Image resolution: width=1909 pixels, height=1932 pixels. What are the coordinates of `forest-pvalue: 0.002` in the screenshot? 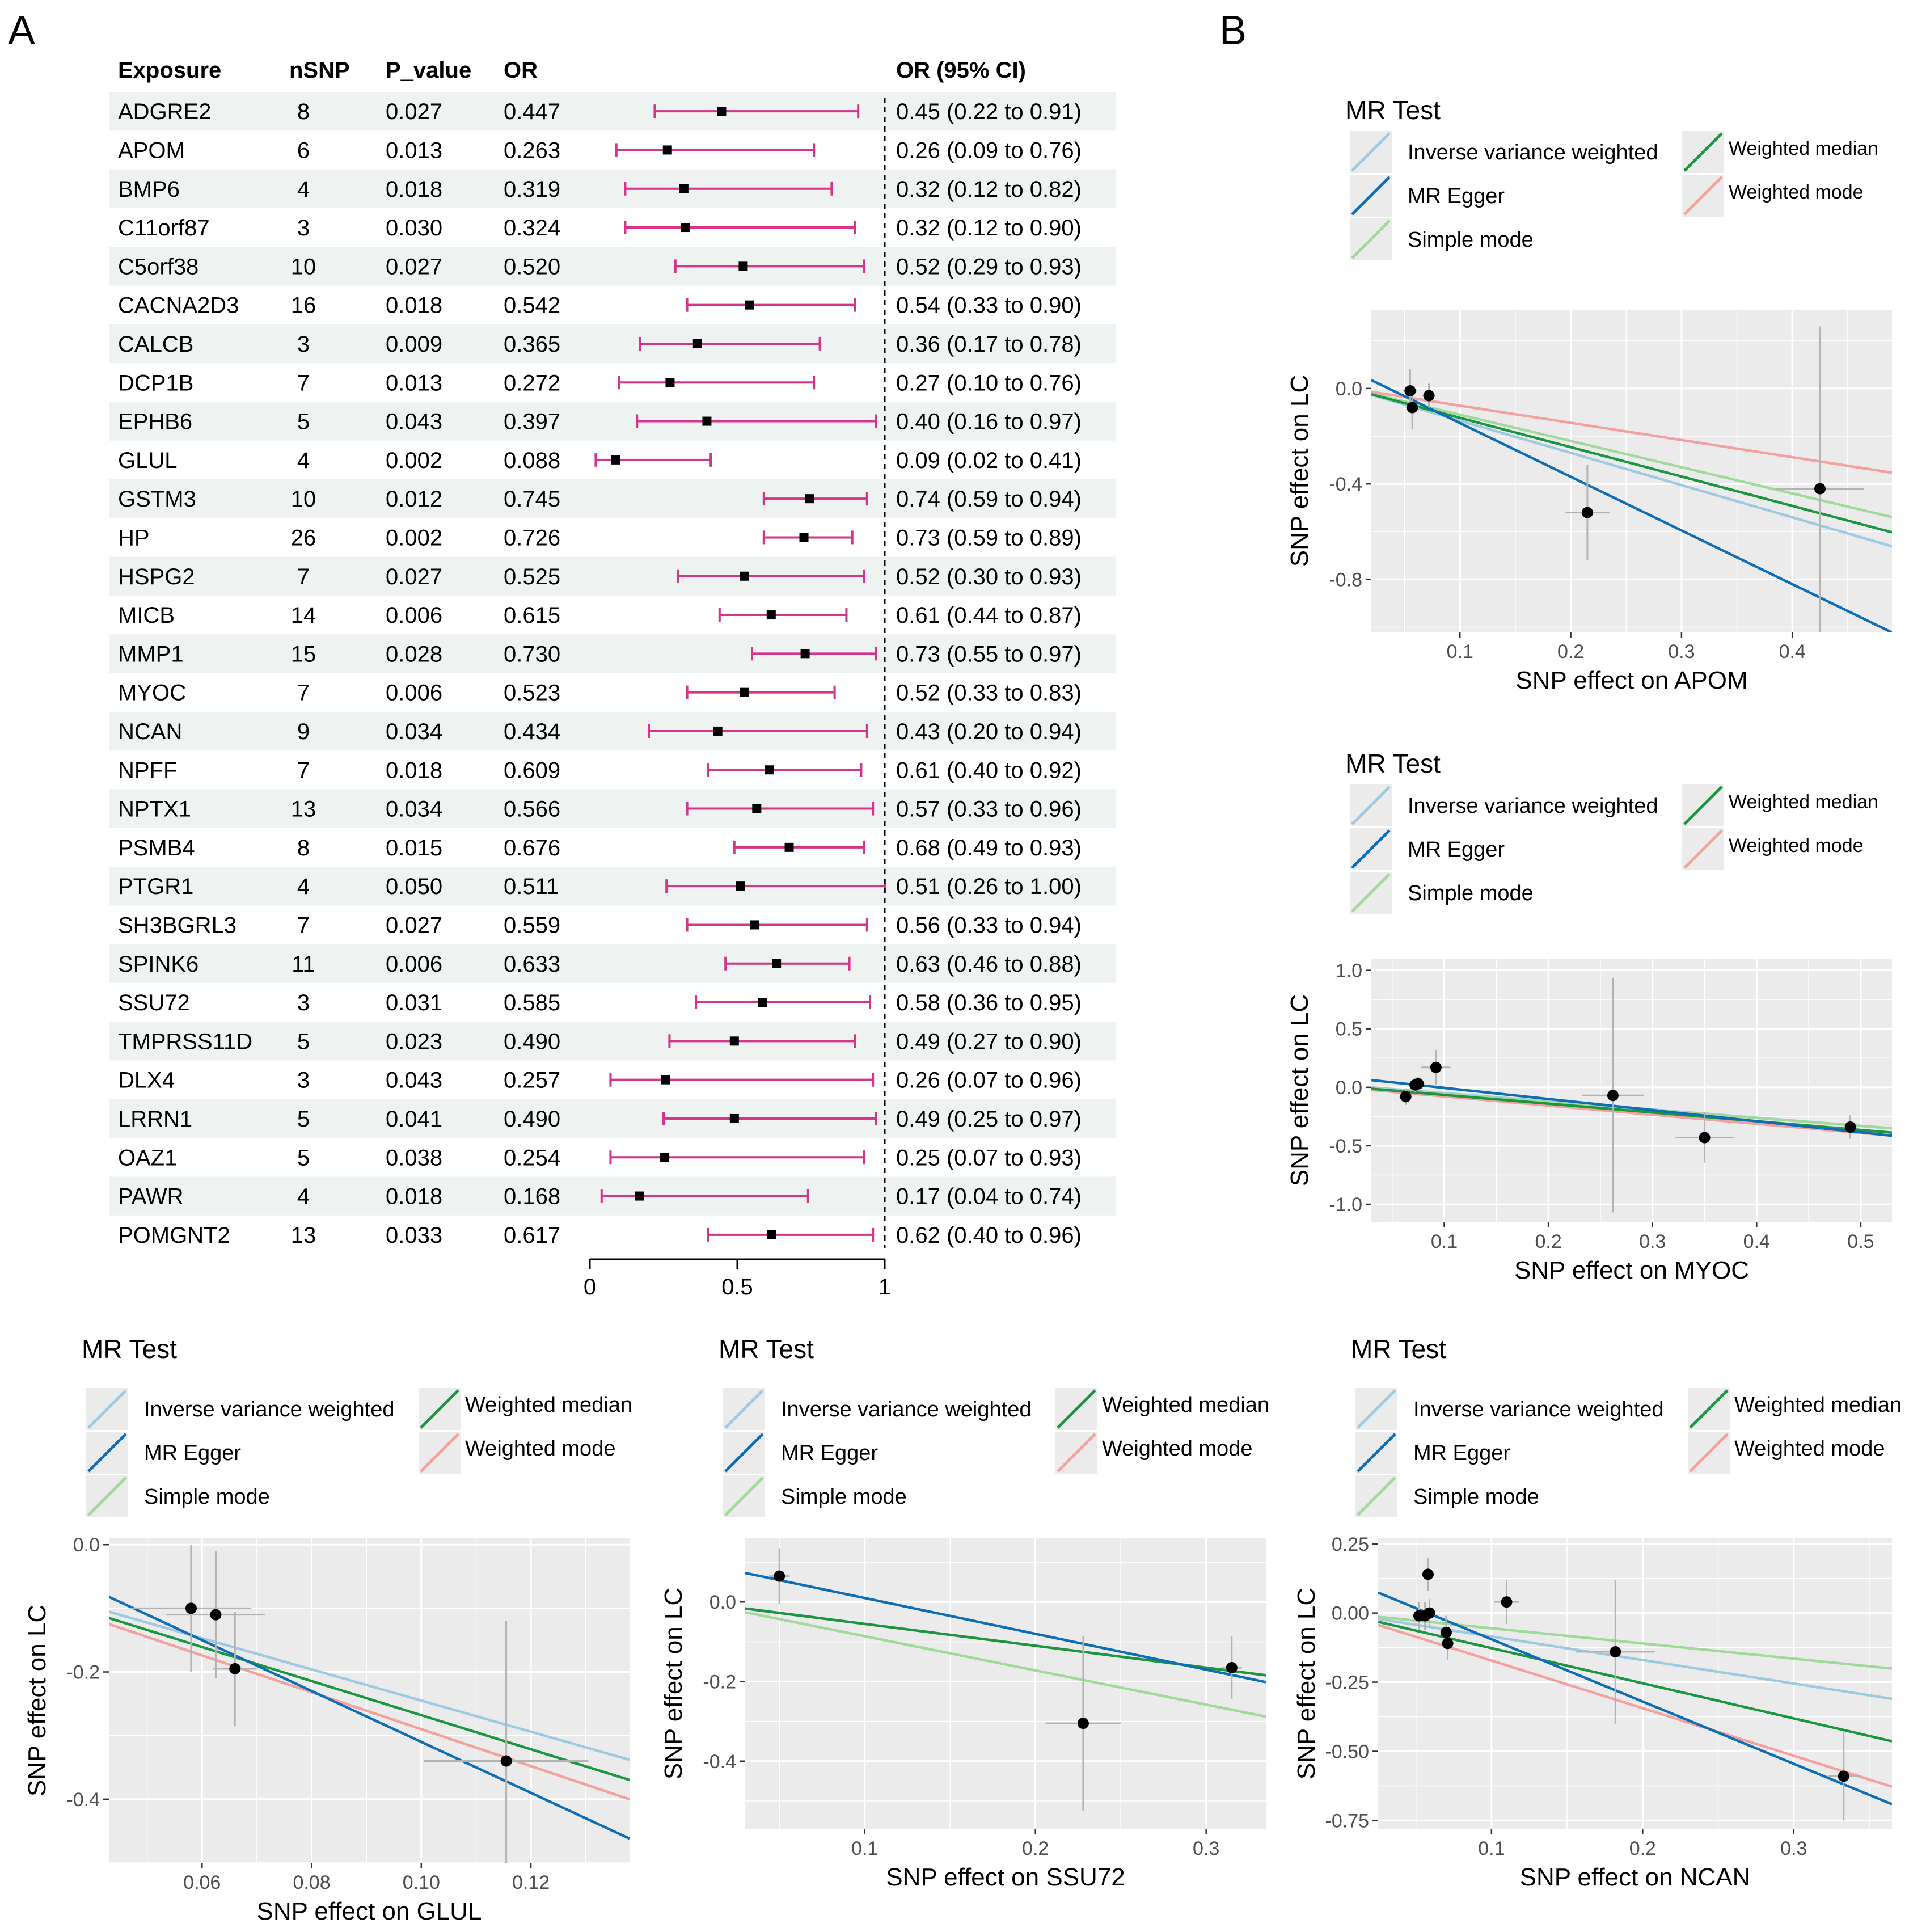 It's located at (414, 537).